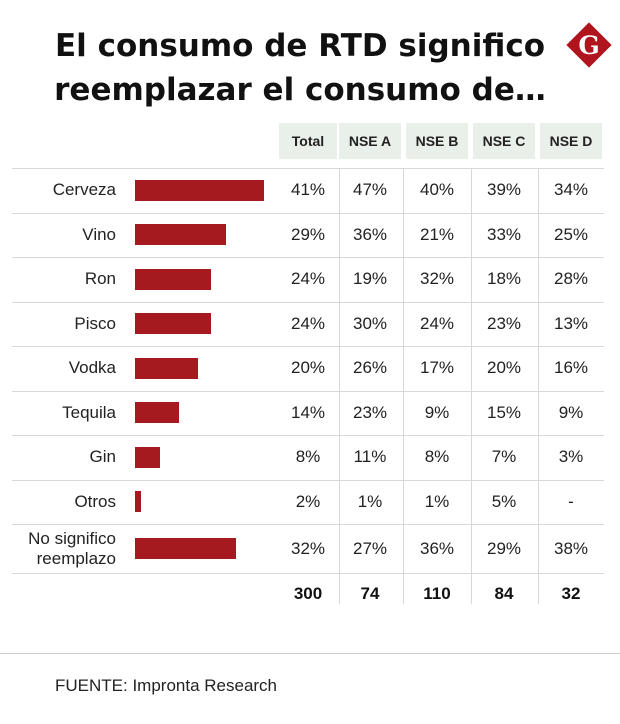  What do you see at coordinates (504, 593) in the screenshot?
I see `total-cell: 84` at bounding box center [504, 593].